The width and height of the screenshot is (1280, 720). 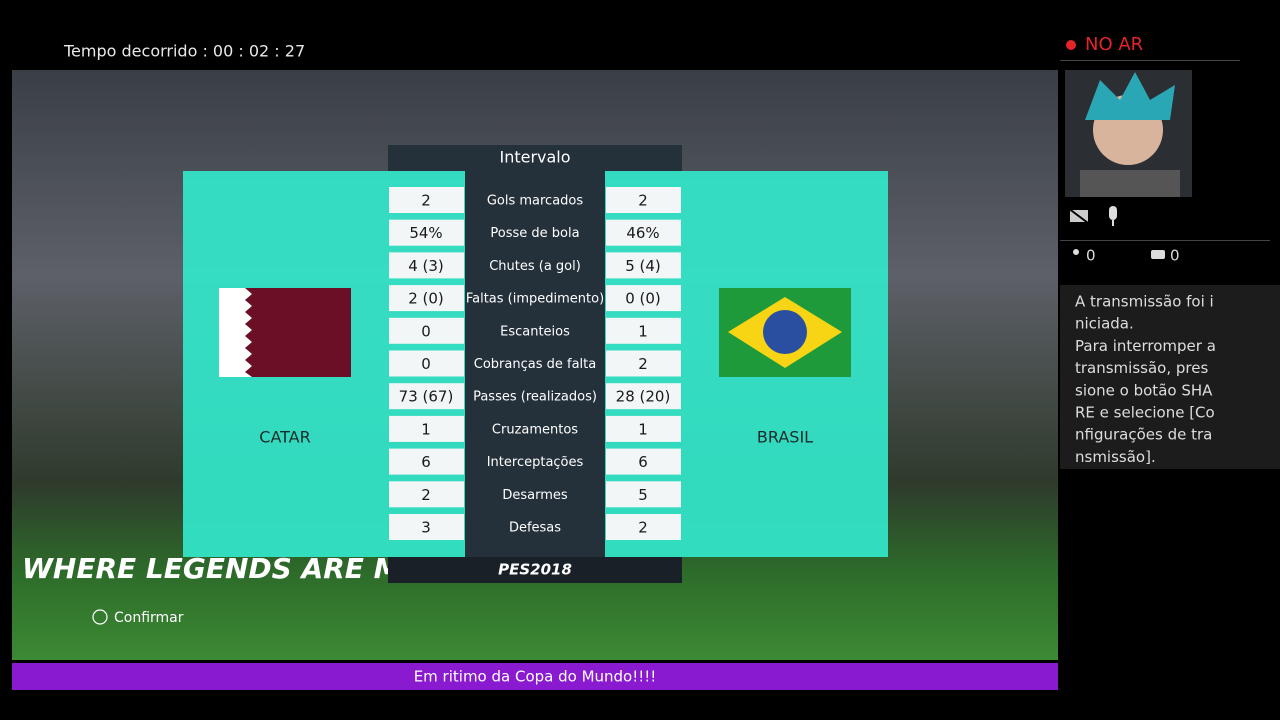 I want to click on label-column, so click(x=535, y=364).